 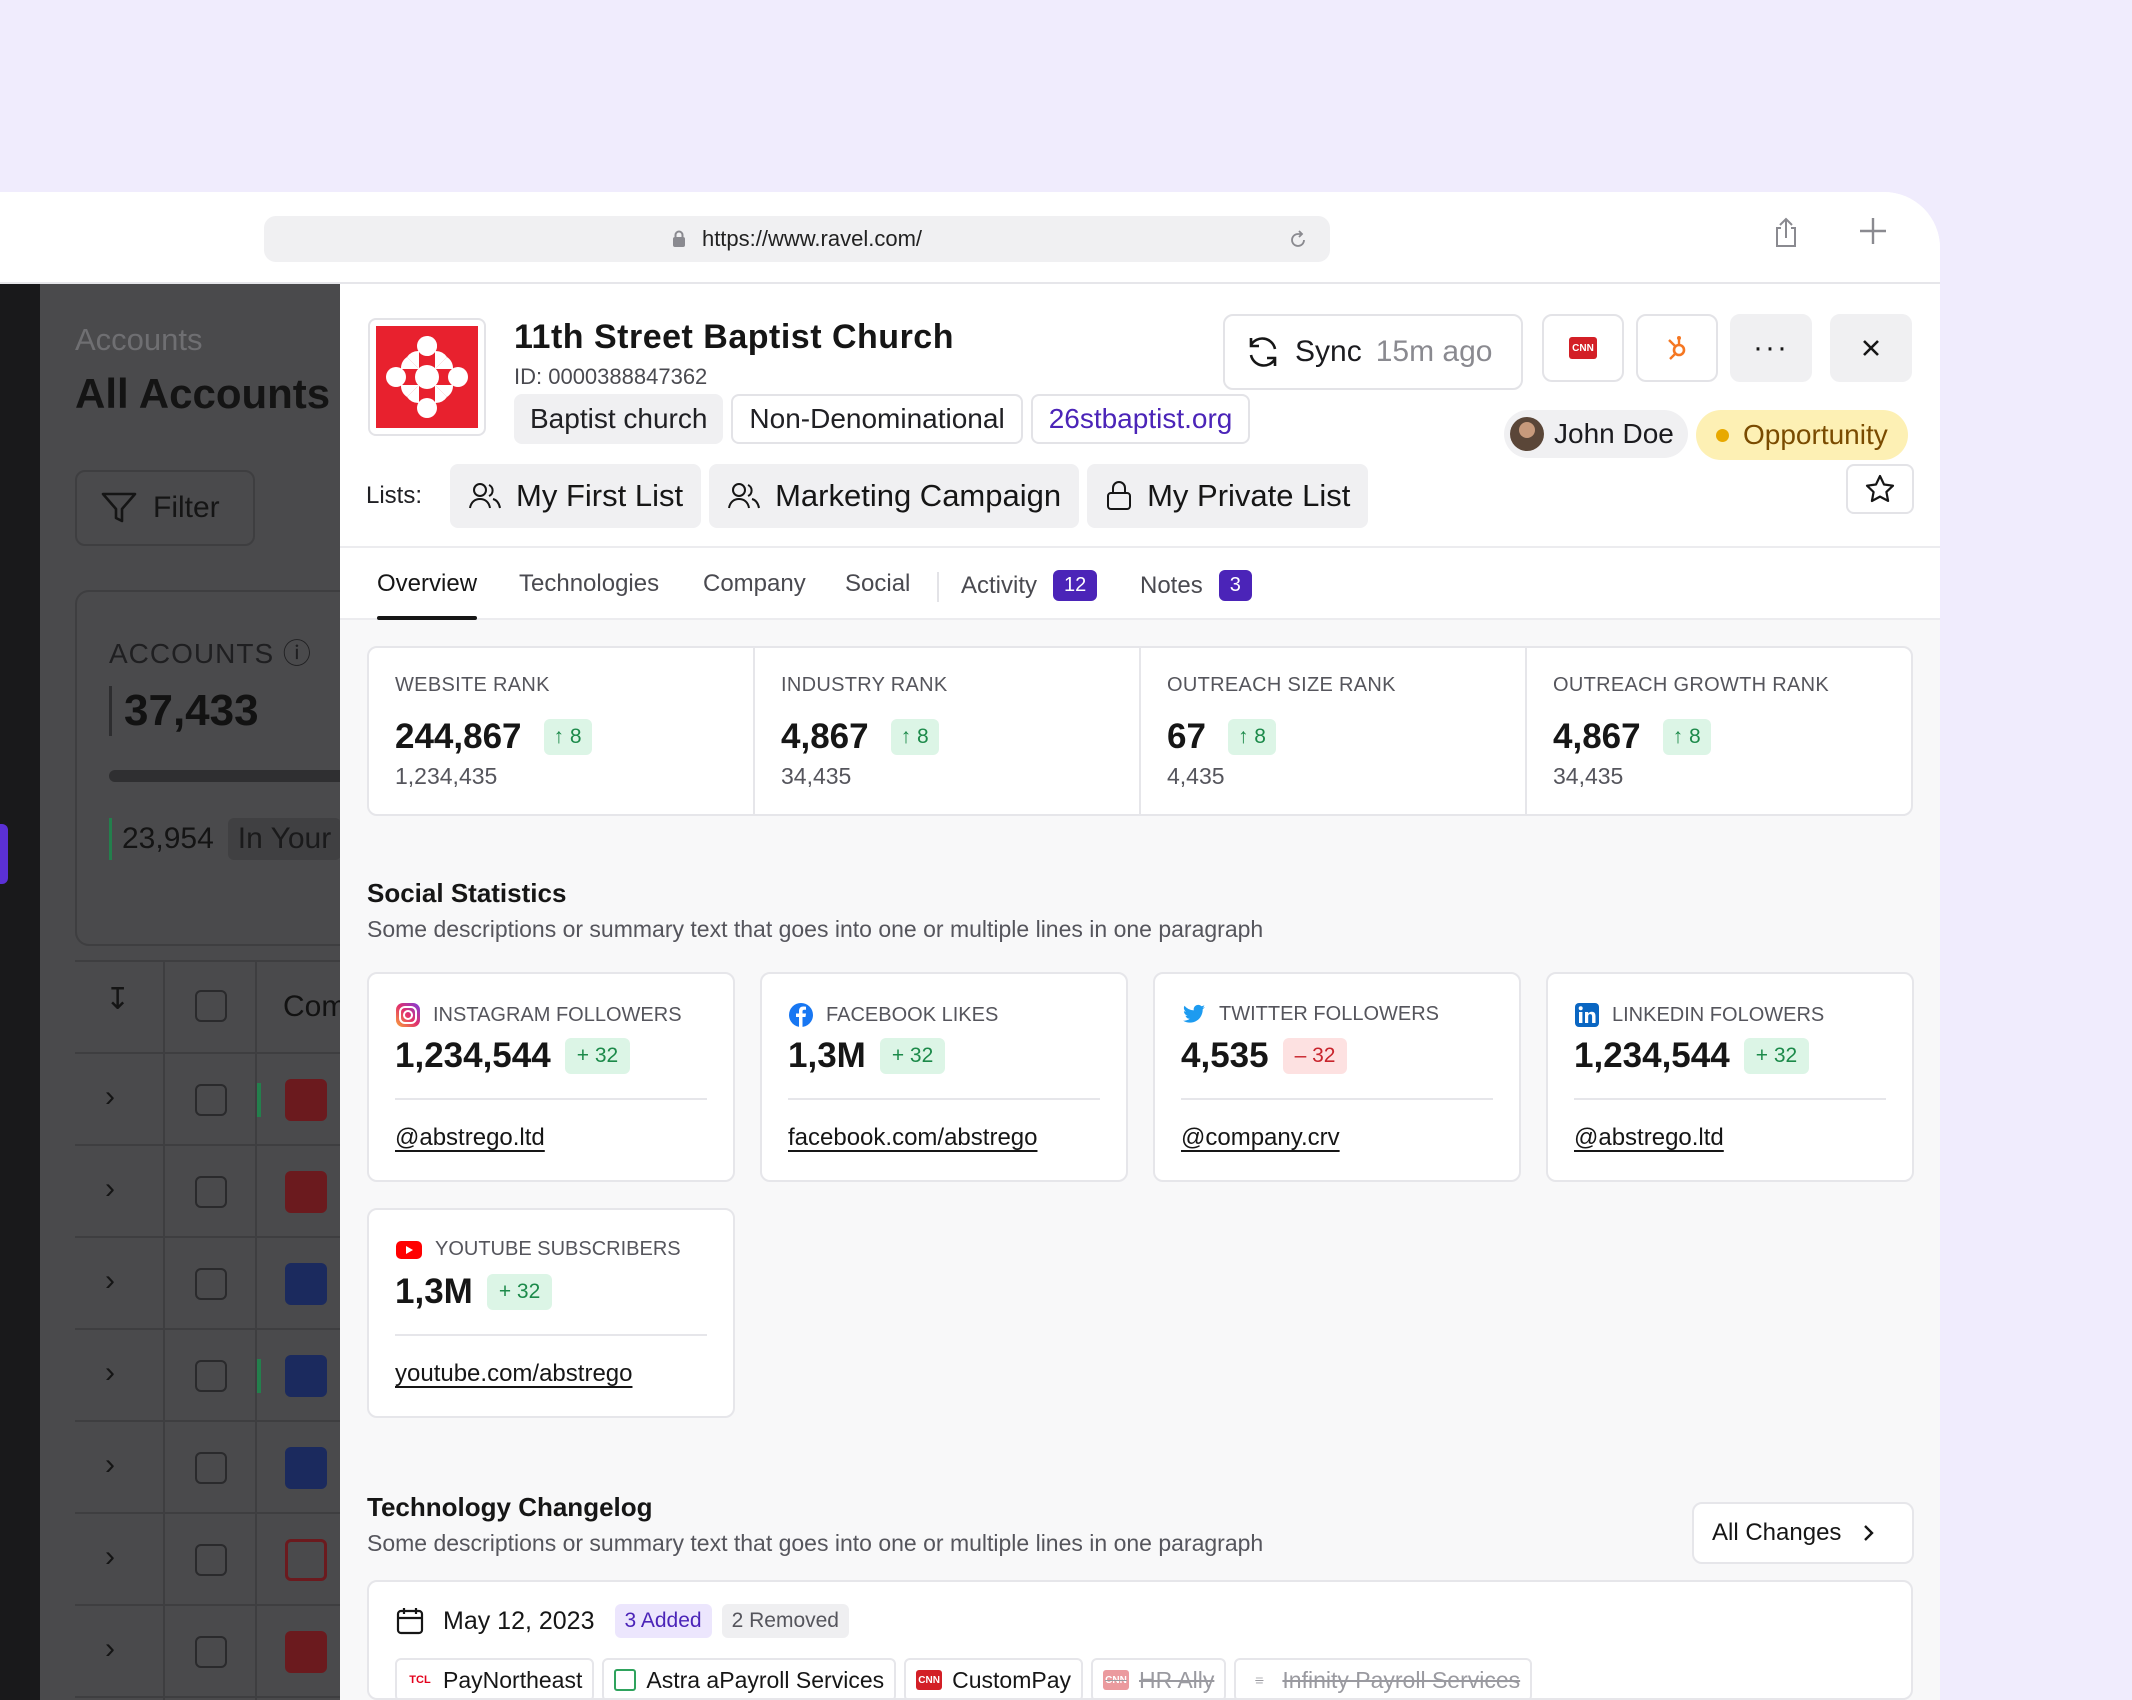 I want to click on more-button: ···, so click(x=1771, y=348).